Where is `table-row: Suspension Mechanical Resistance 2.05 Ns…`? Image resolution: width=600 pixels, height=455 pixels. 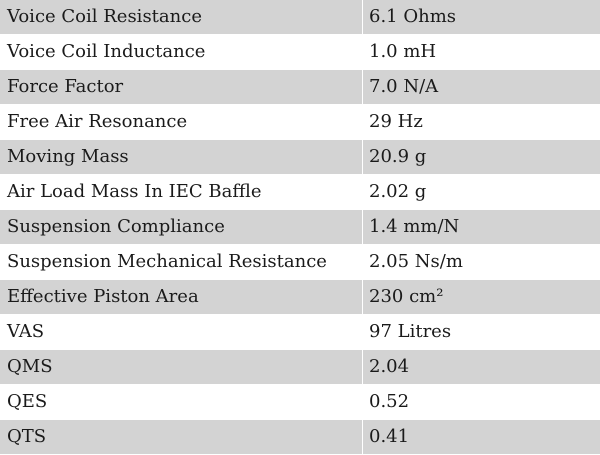 table-row: Suspension Mechanical Resistance 2.05 Ns… is located at coordinates (300, 262).